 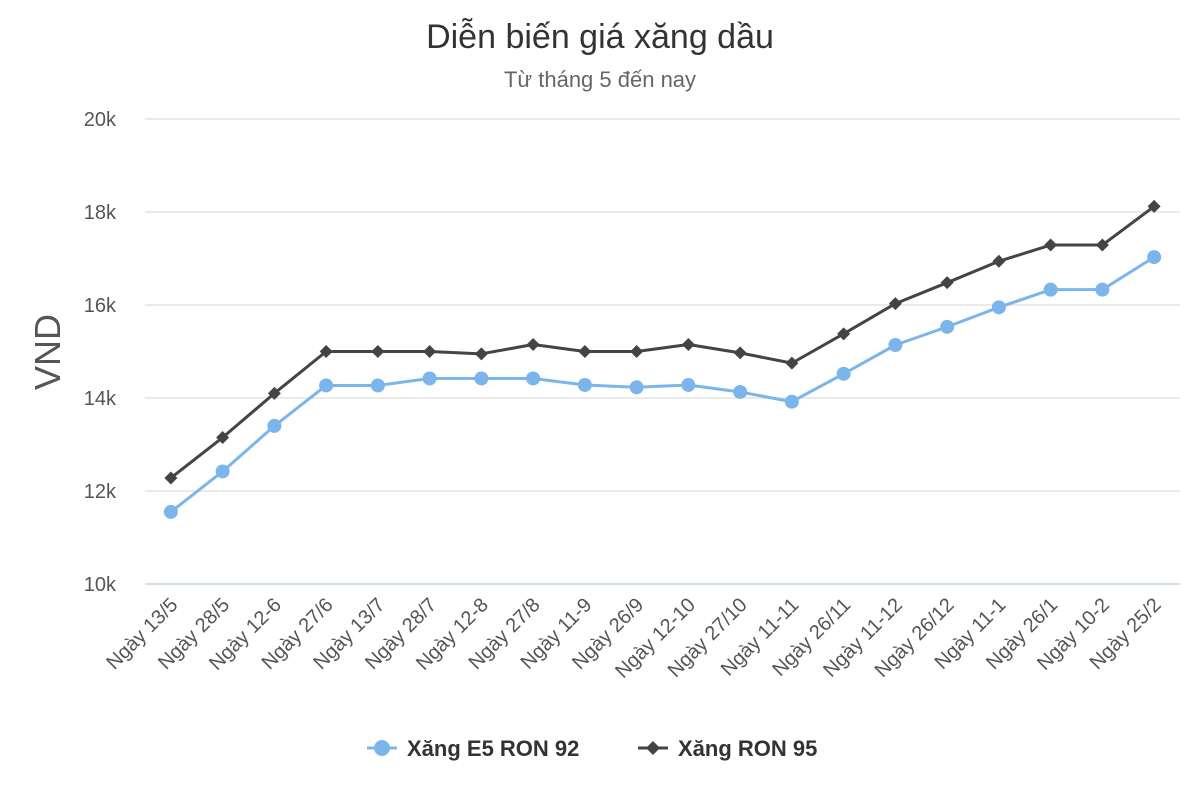 I want to click on legend-circle-icon, so click(x=382, y=748).